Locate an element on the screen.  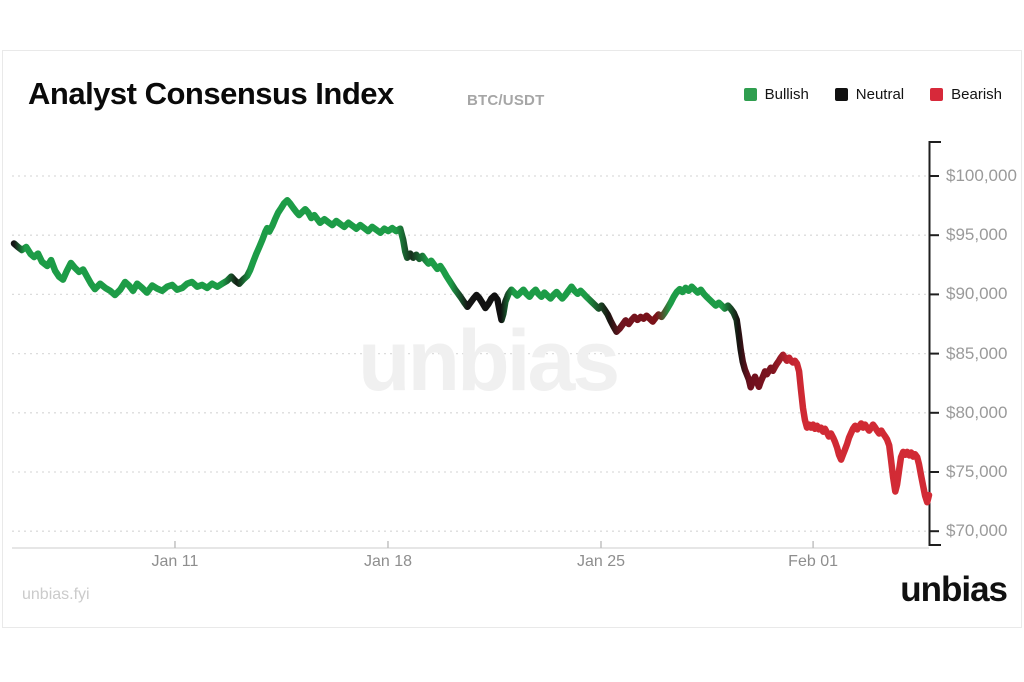
legend-label: Bearish is located at coordinates (976, 94).